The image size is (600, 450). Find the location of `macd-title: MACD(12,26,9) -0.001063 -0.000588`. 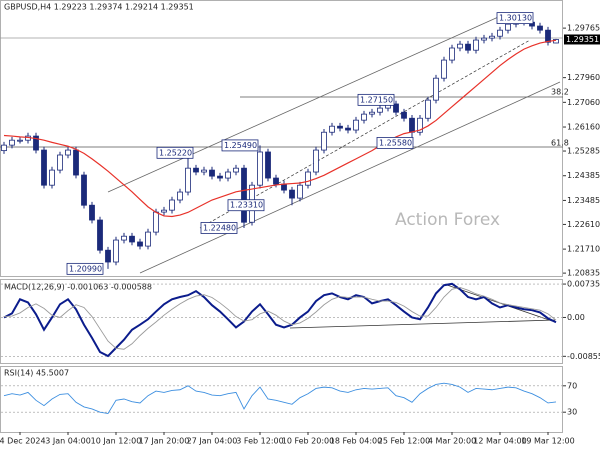

macd-title: MACD(12,26,9) -0.001063 -0.000588 is located at coordinates (78, 287).